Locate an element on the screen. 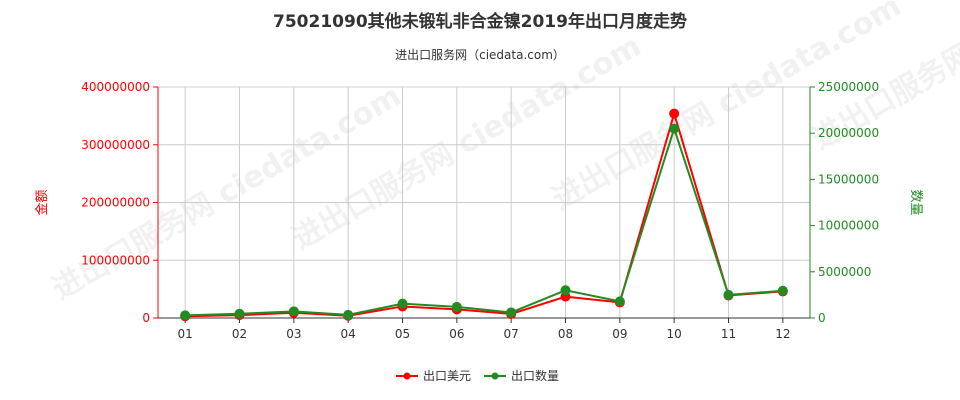 The height and width of the screenshot is (400, 960). x-tick-label: 08 is located at coordinates (565, 334).